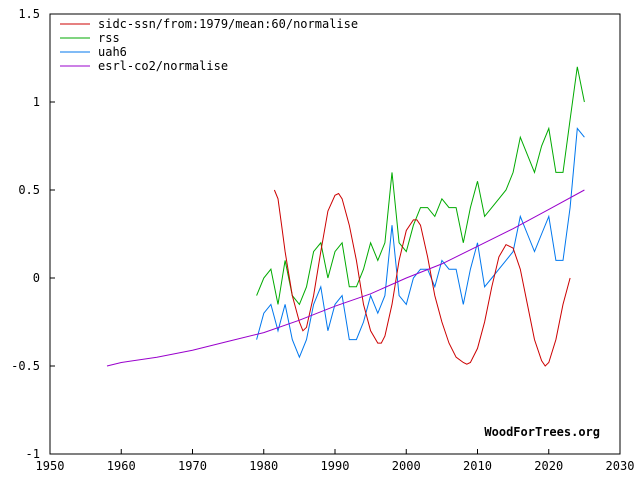  I want to click on x-tick-label: 2010, so click(477, 466).